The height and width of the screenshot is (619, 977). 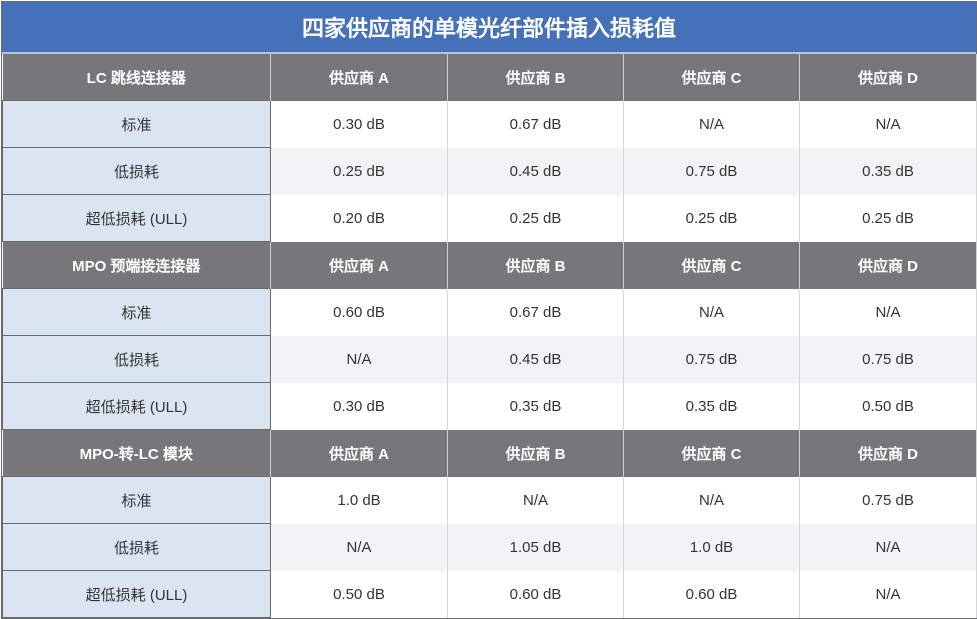 I want to click on section-name: LC 跳线连接器, so click(x=136, y=77).